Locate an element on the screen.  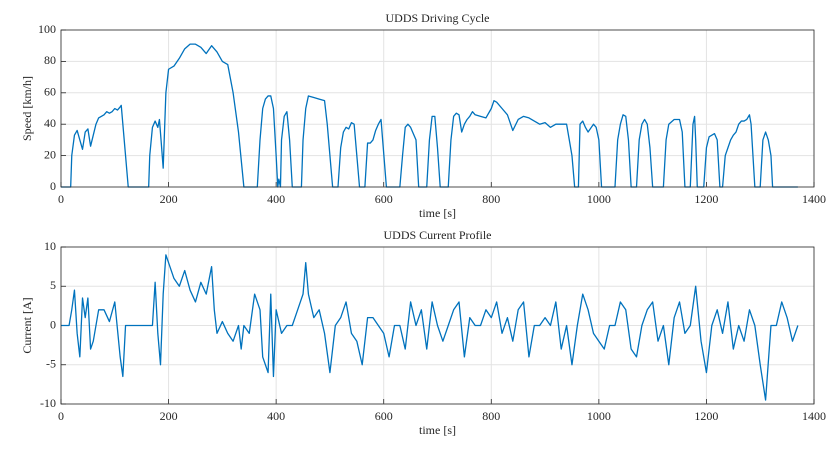
y-tick-label: 40 is located at coordinates (50, 123).